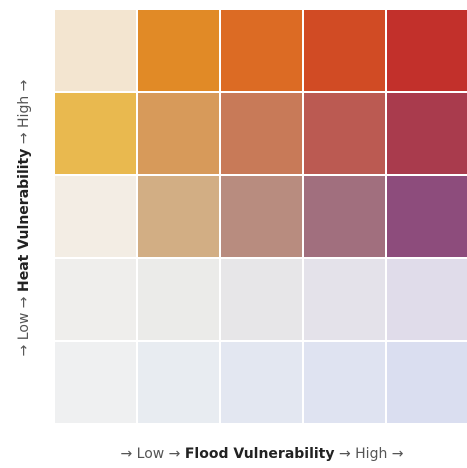 The image size is (467, 468). Describe the element at coordinates (178, 299) in the screenshot. I see `legend-cell-r4-c2` at that location.